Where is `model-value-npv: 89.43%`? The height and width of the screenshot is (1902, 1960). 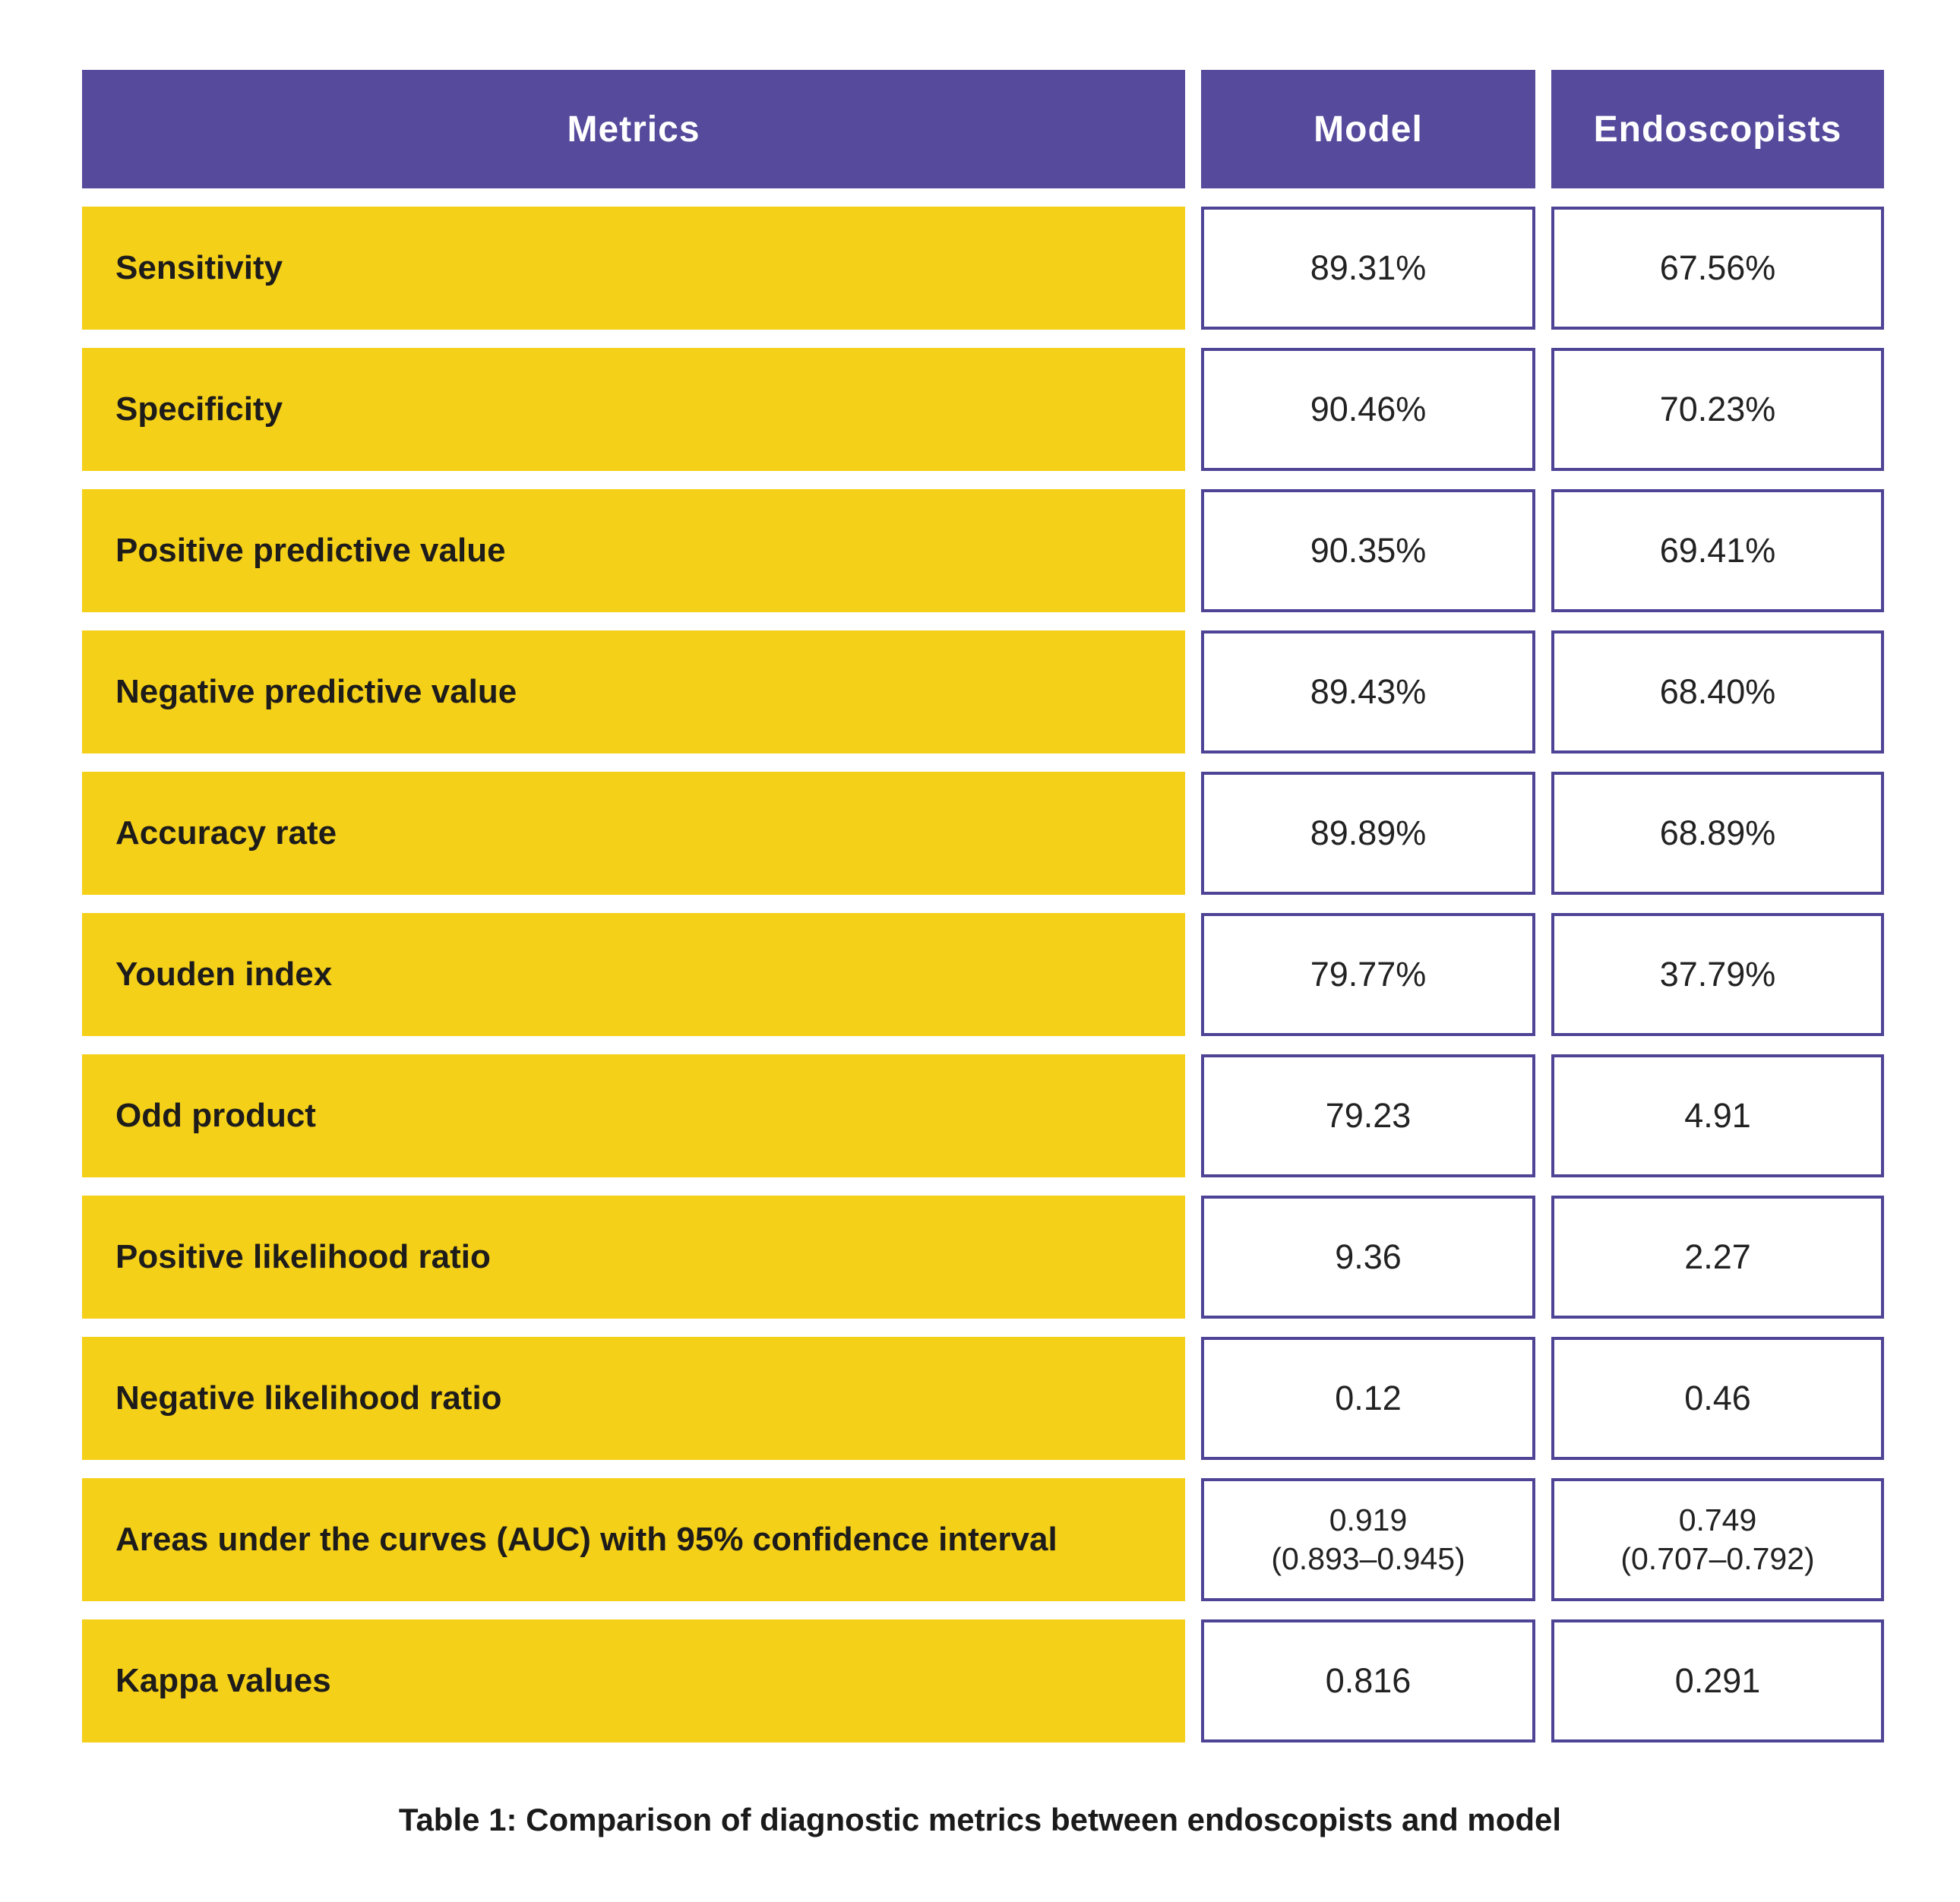
model-value-npv: 89.43% is located at coordinates (1368, 692).